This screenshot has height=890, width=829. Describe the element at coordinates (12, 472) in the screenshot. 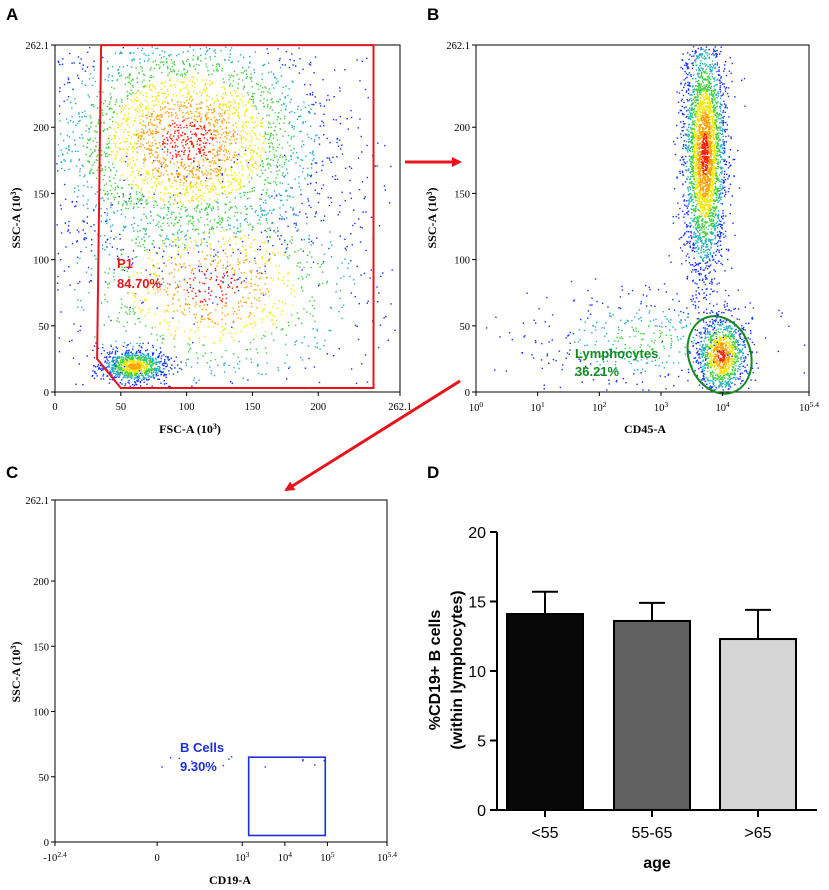

I see `panel-label-c: C` at that location.